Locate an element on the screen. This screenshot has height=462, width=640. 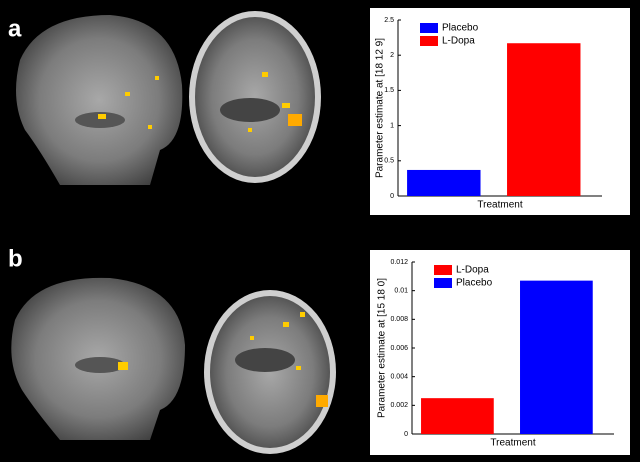
y-tick-label: 0.012 is located at coordinates (399, 262).